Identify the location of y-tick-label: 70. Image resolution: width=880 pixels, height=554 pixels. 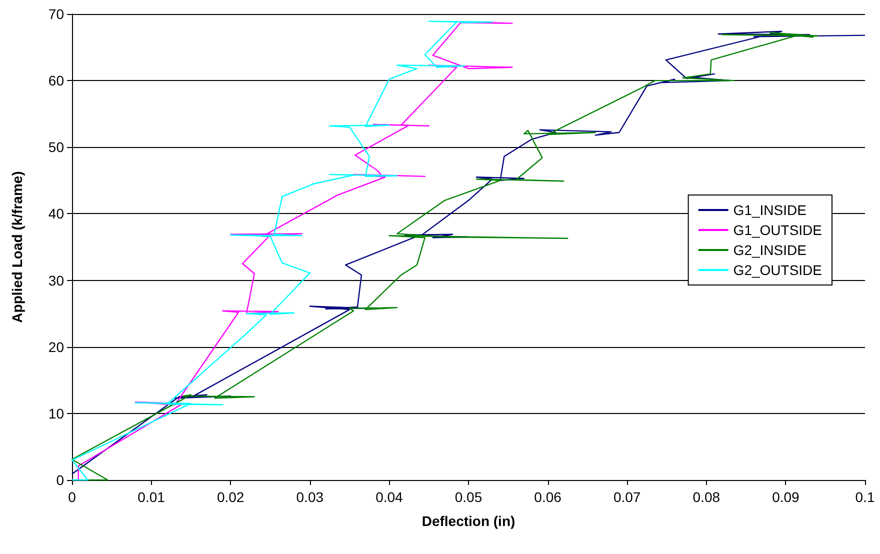
(56, 14).